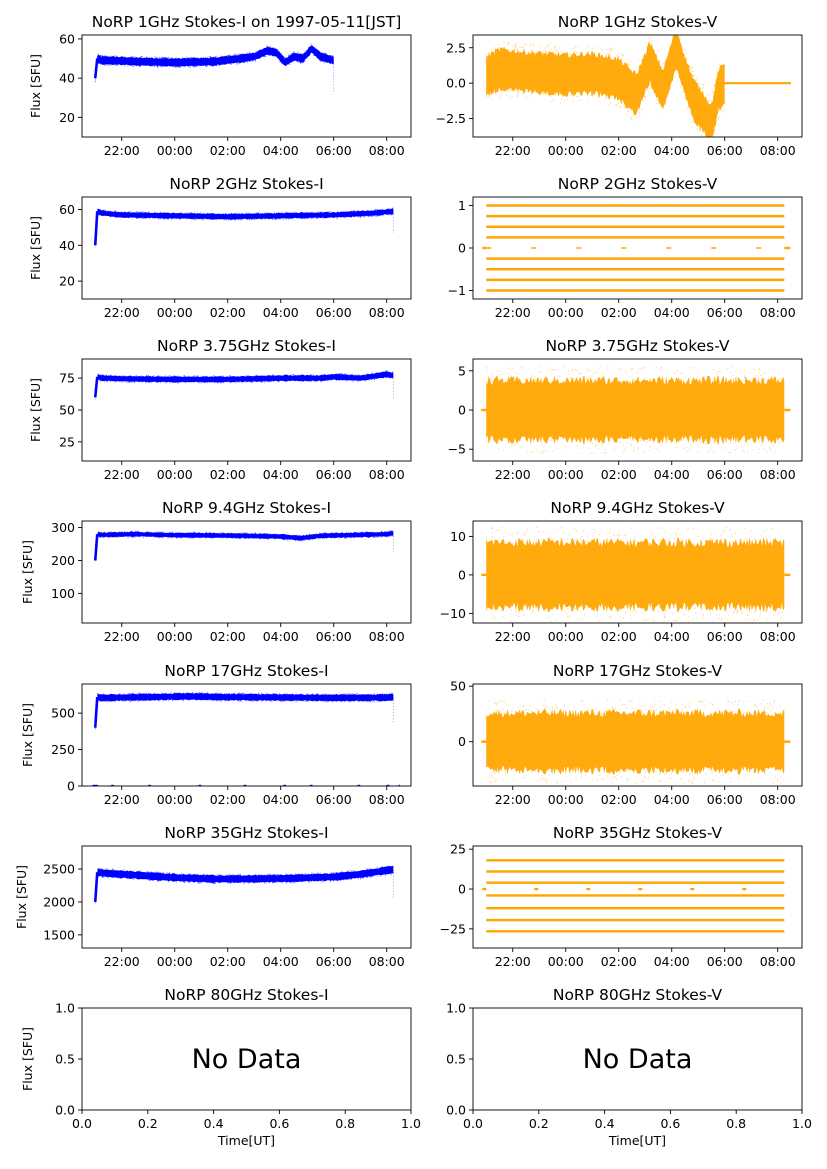 The image size is (827, 1169). I want to click on y-tick-label: 0, so click(462, 248).